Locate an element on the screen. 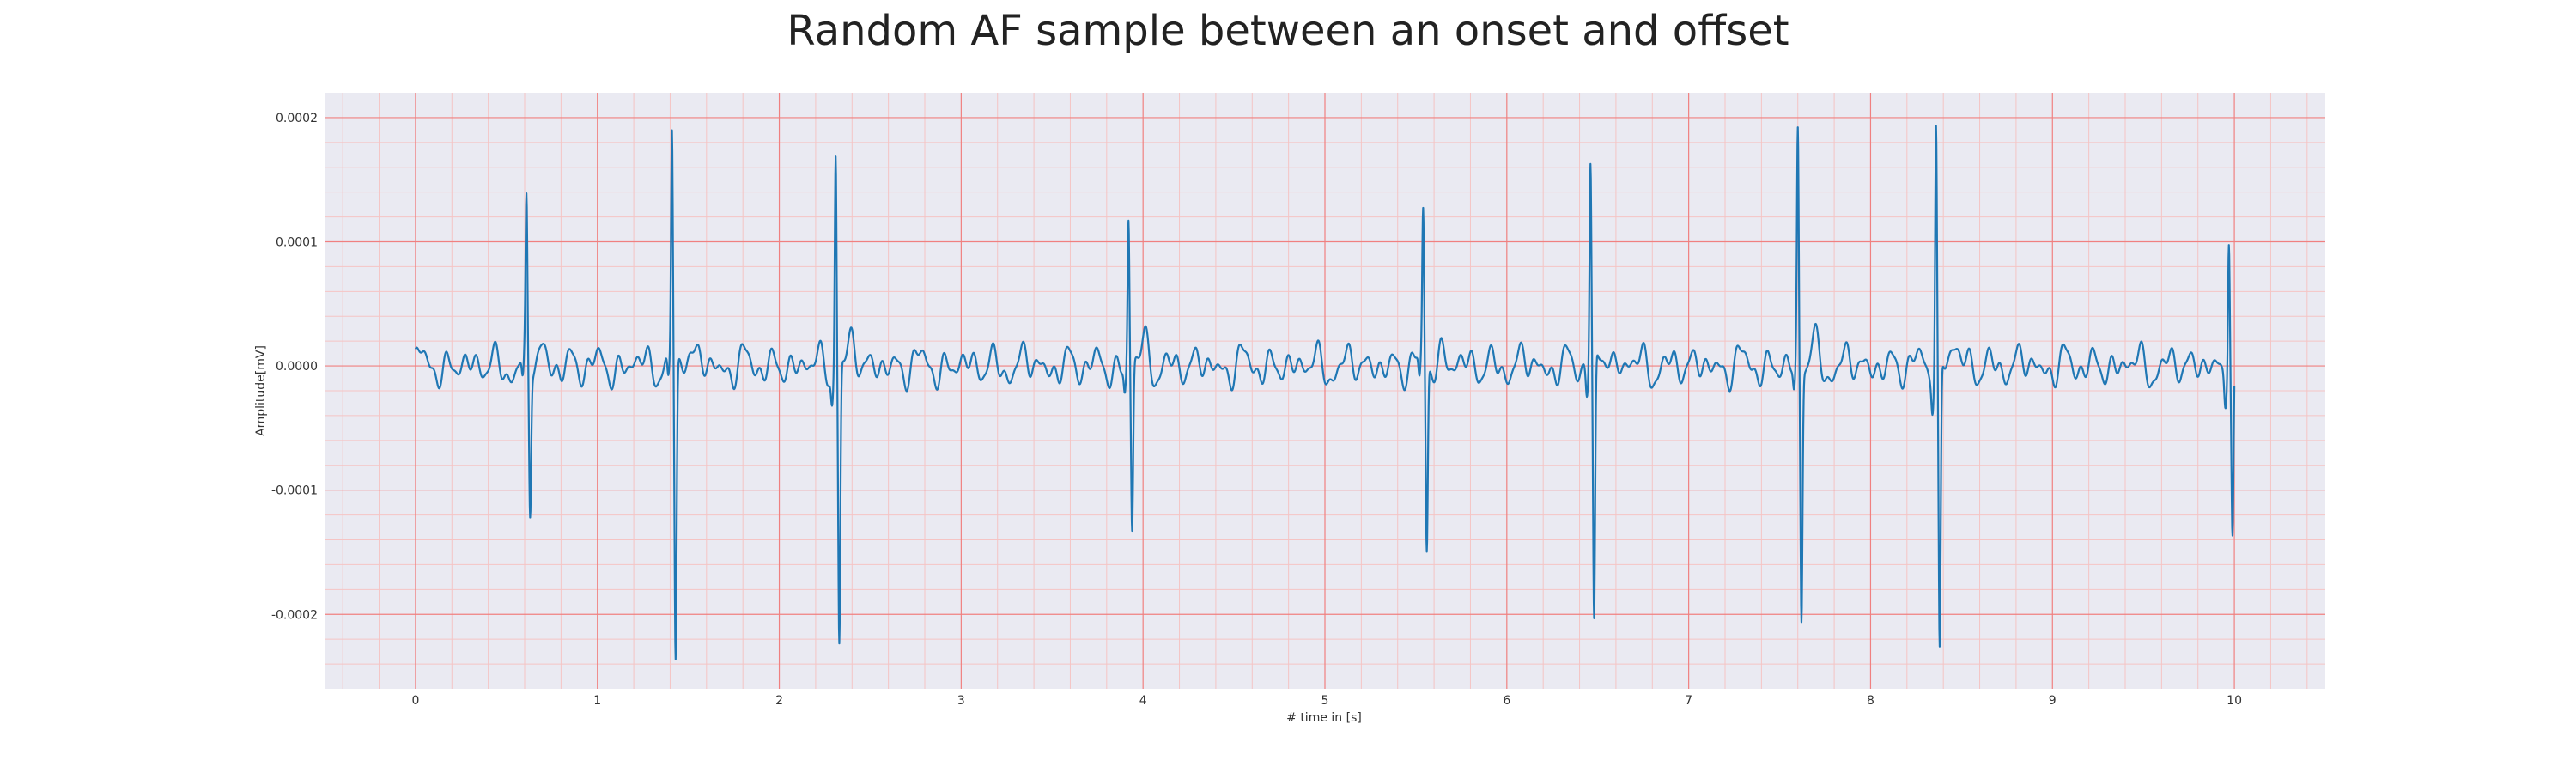  y-tick-label: 0.0002 is located at coordinates (297, 119).